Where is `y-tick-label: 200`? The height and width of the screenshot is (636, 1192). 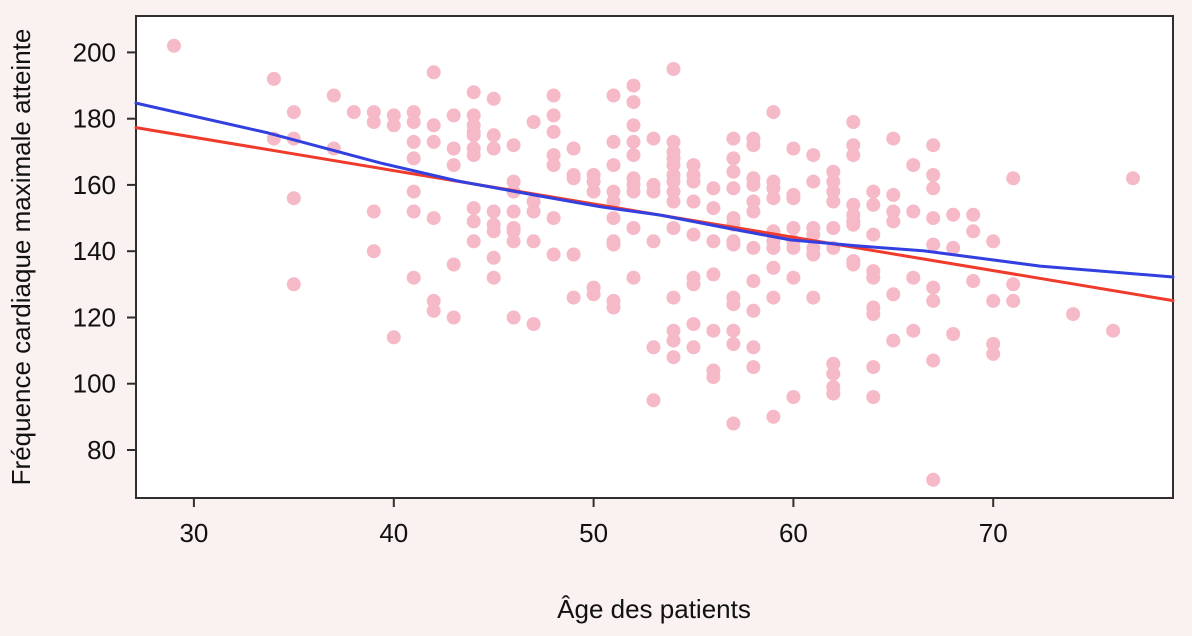 y-tick-label: 200 is located at coordinates (94, 52).